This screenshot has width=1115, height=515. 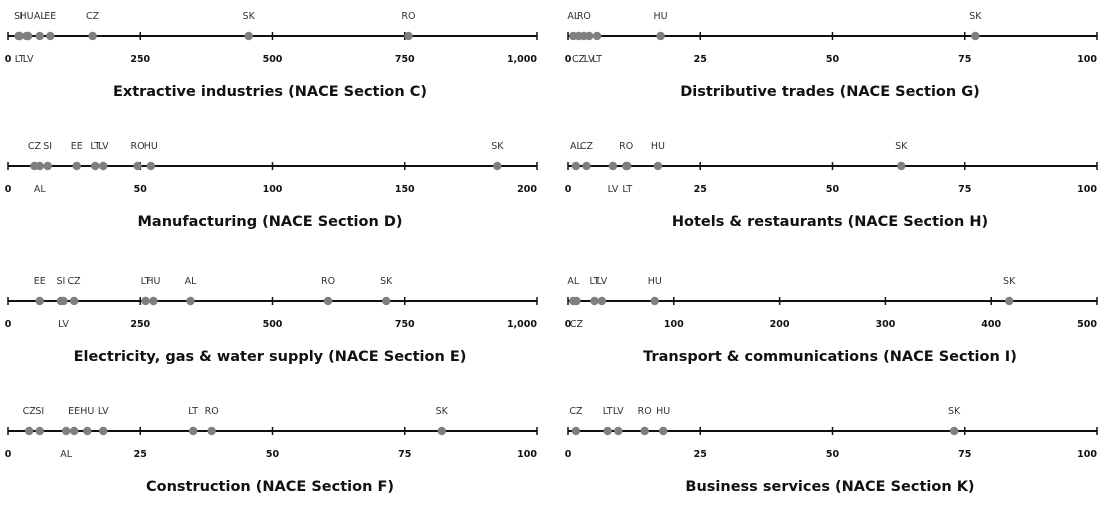 I want to click on x-tick-label: 250, so click(x=140, y=324).